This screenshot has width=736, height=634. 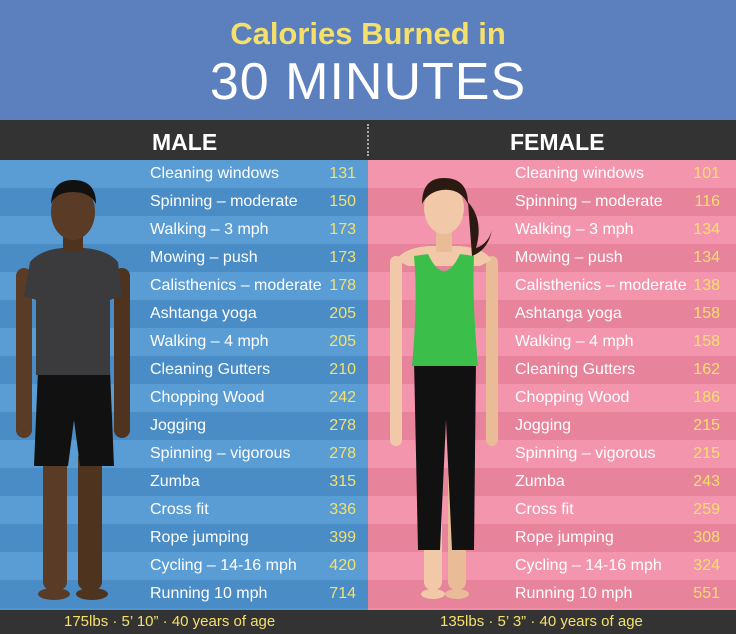 I want to click on calorie-value: 315, so click(x=342, y=481).